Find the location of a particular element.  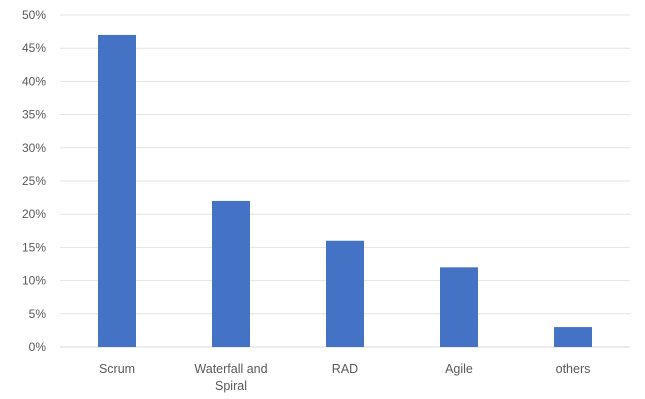

x-tick-label-line: Scrum is located at coordinates (117, 369).